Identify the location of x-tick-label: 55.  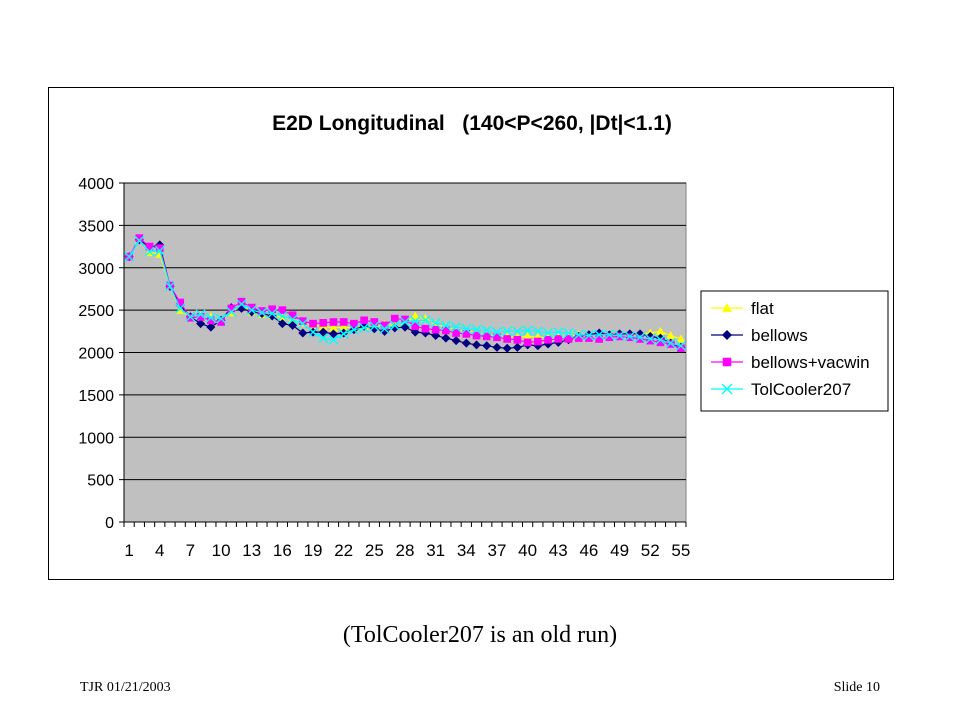
(680, 550).